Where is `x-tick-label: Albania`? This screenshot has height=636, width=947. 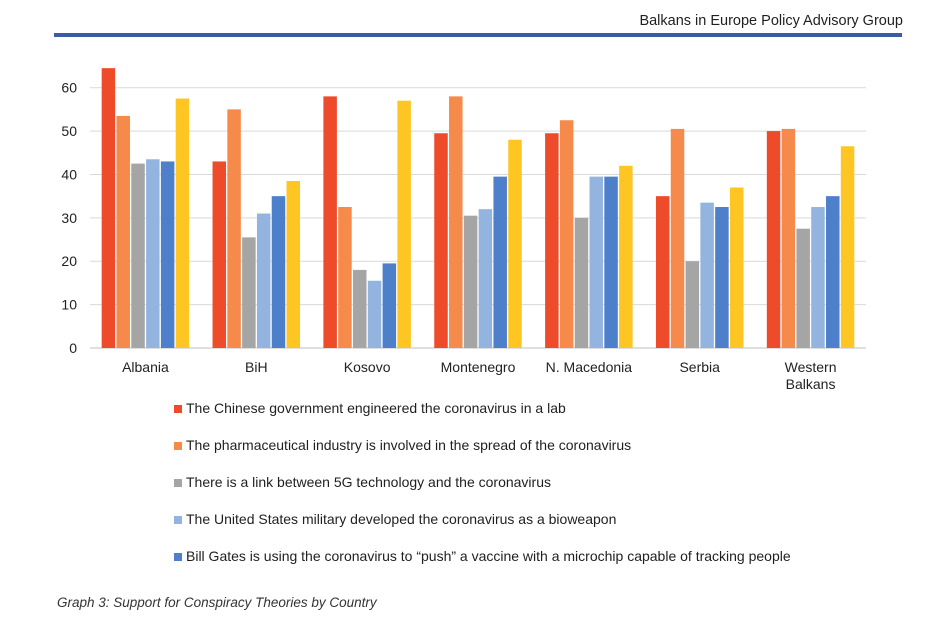
x-tick-label: Albania is located at coordinates (145, 367).